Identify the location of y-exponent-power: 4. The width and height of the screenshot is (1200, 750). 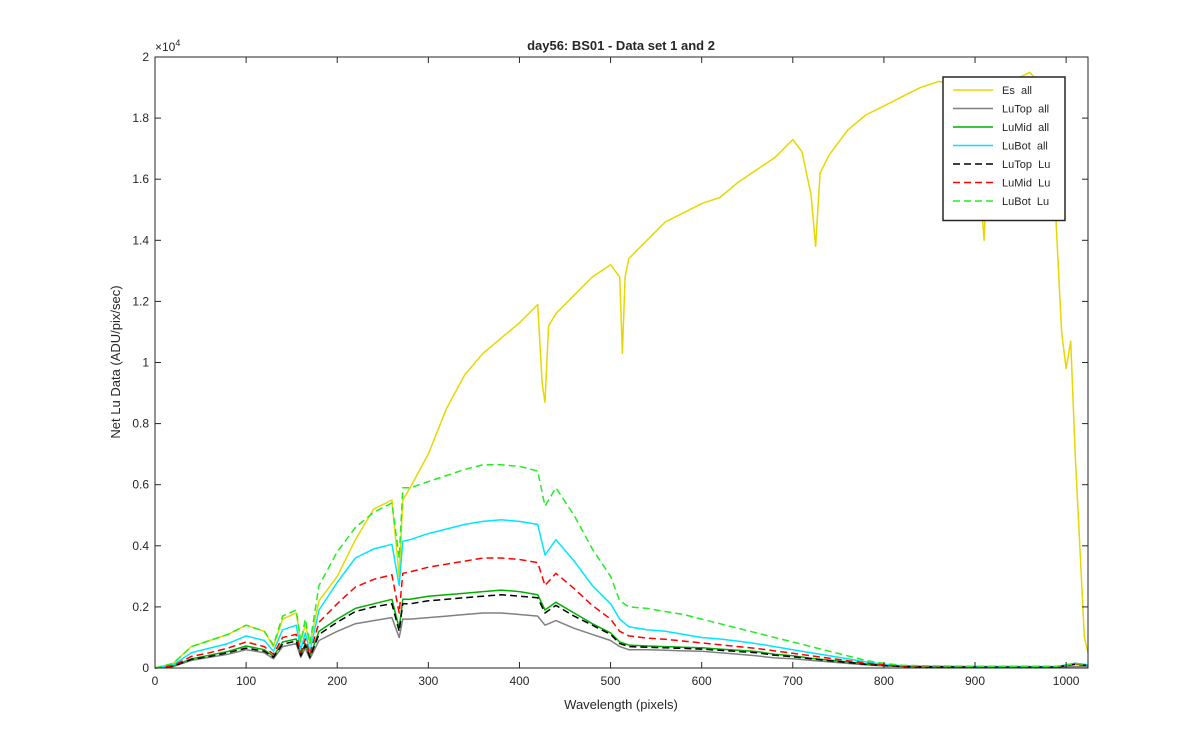
(177, 43).